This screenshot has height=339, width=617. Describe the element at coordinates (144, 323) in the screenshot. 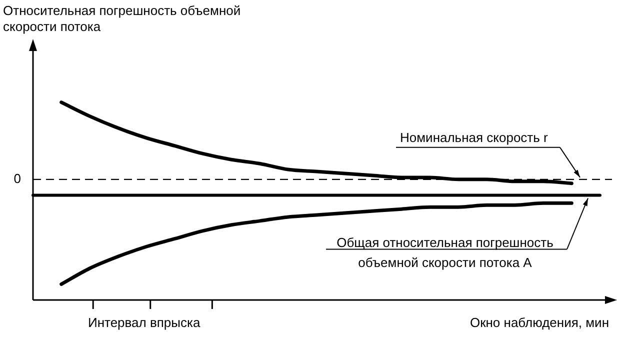

I see `text: Интервал впрыска` at that location.